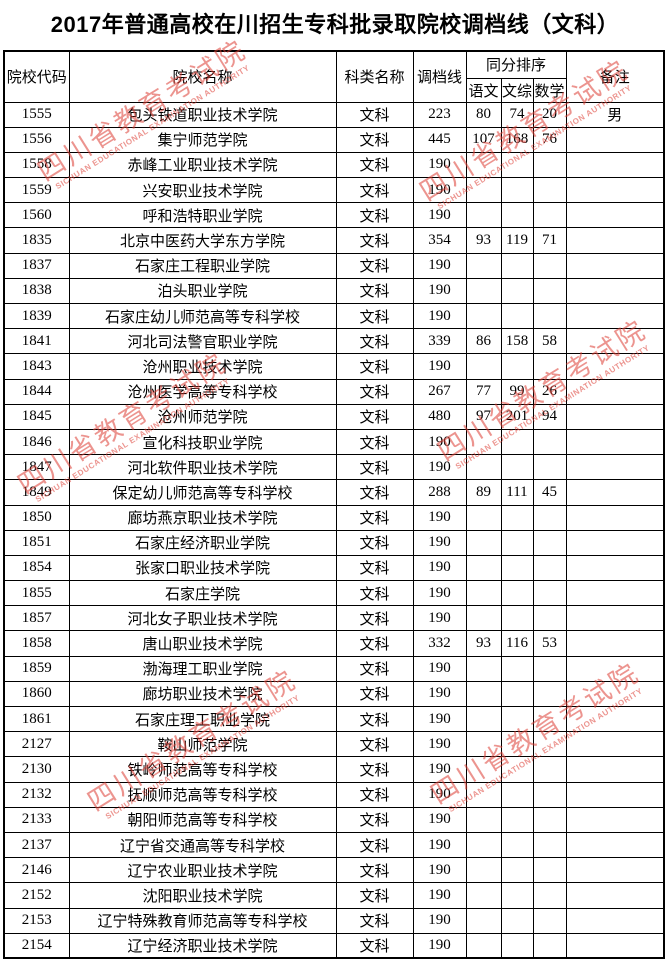 This screenshot has height=967, width=670. I want to click on cell-name: 集宁师范学院, so click(202, 139).